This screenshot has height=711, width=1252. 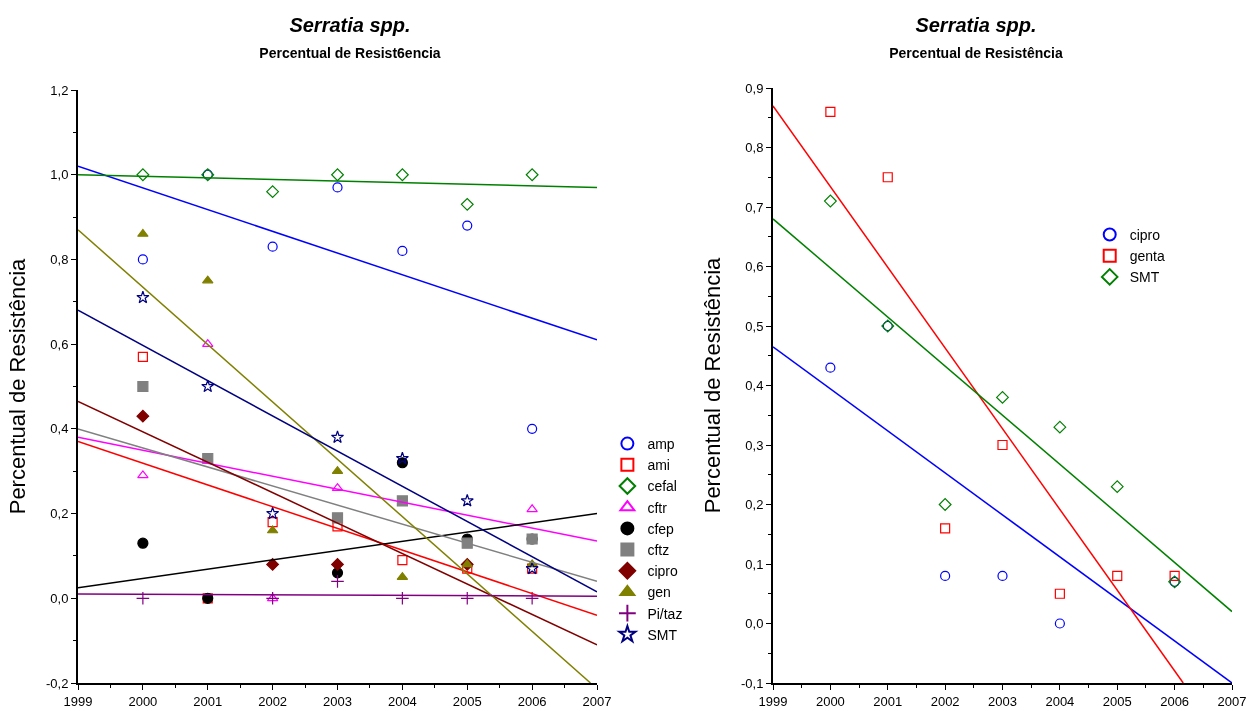 I want to click on y-tick-label: 0,9, so click(x=754, y=88).